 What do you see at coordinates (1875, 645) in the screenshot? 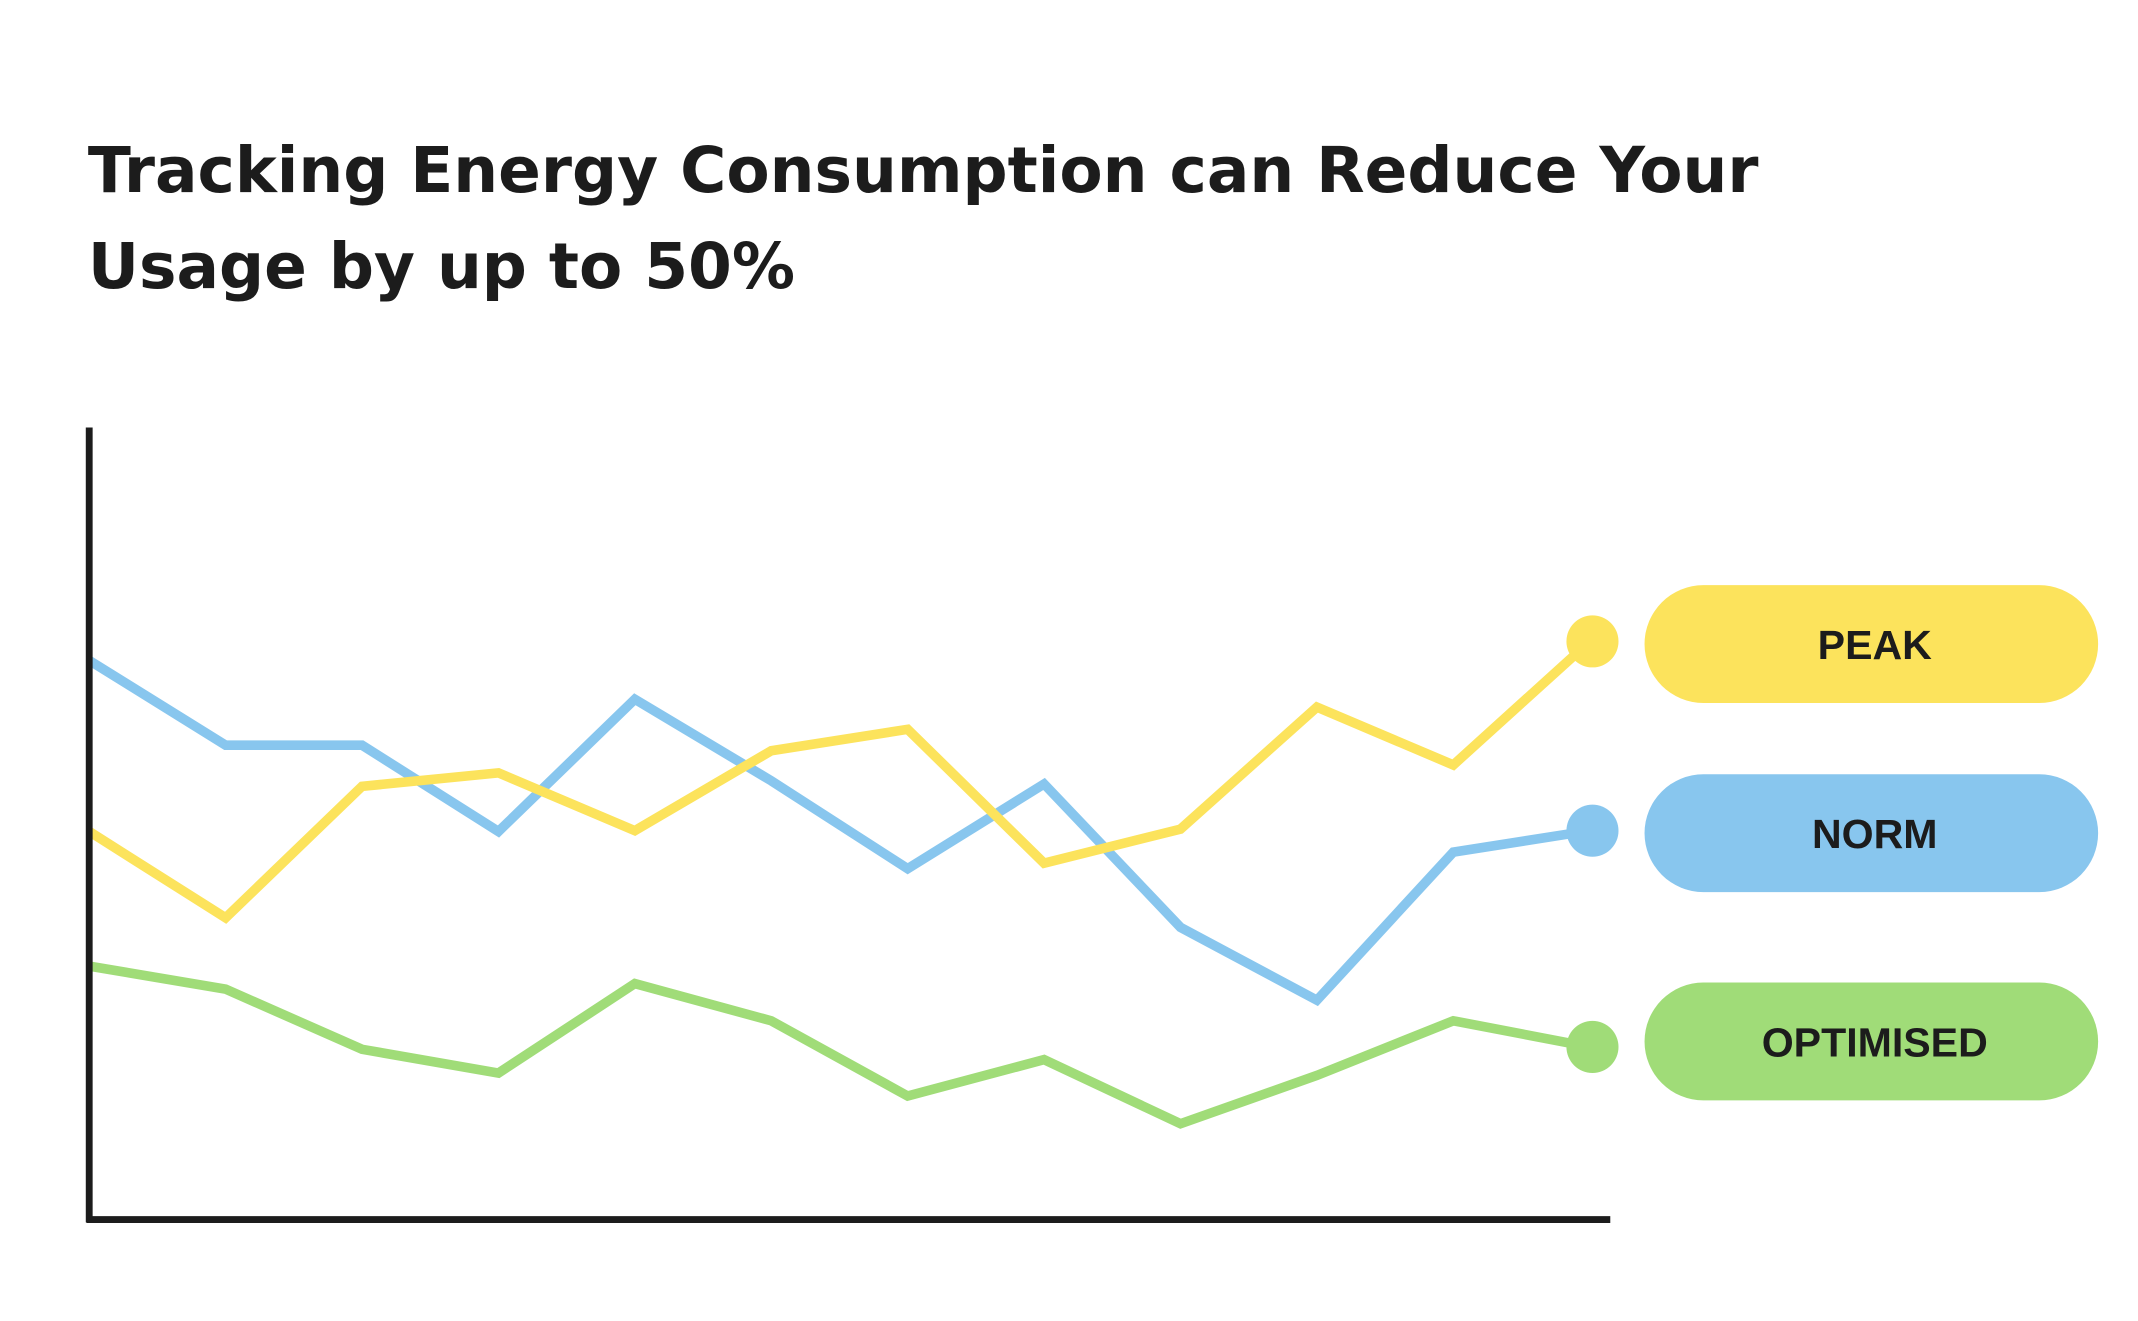
I see `legend-label: PEAK` at bounding box center [1875, 645].